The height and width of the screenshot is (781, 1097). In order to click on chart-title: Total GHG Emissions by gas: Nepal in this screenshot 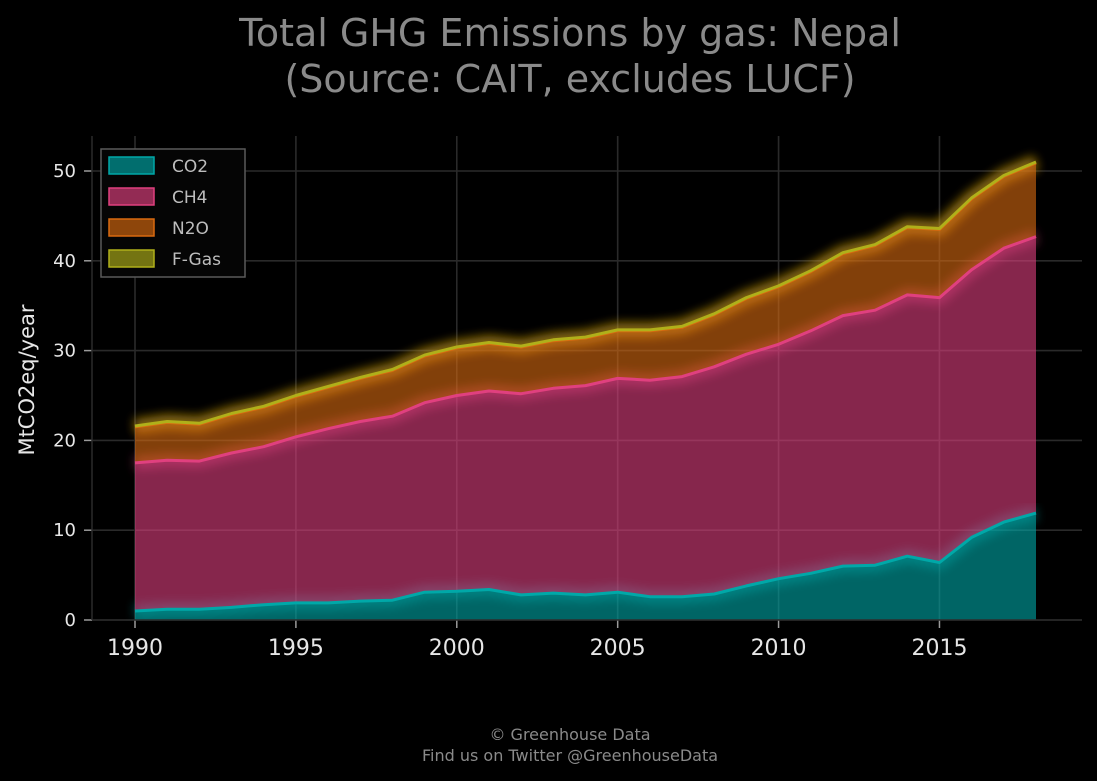, I will do `click(569, 33)`.